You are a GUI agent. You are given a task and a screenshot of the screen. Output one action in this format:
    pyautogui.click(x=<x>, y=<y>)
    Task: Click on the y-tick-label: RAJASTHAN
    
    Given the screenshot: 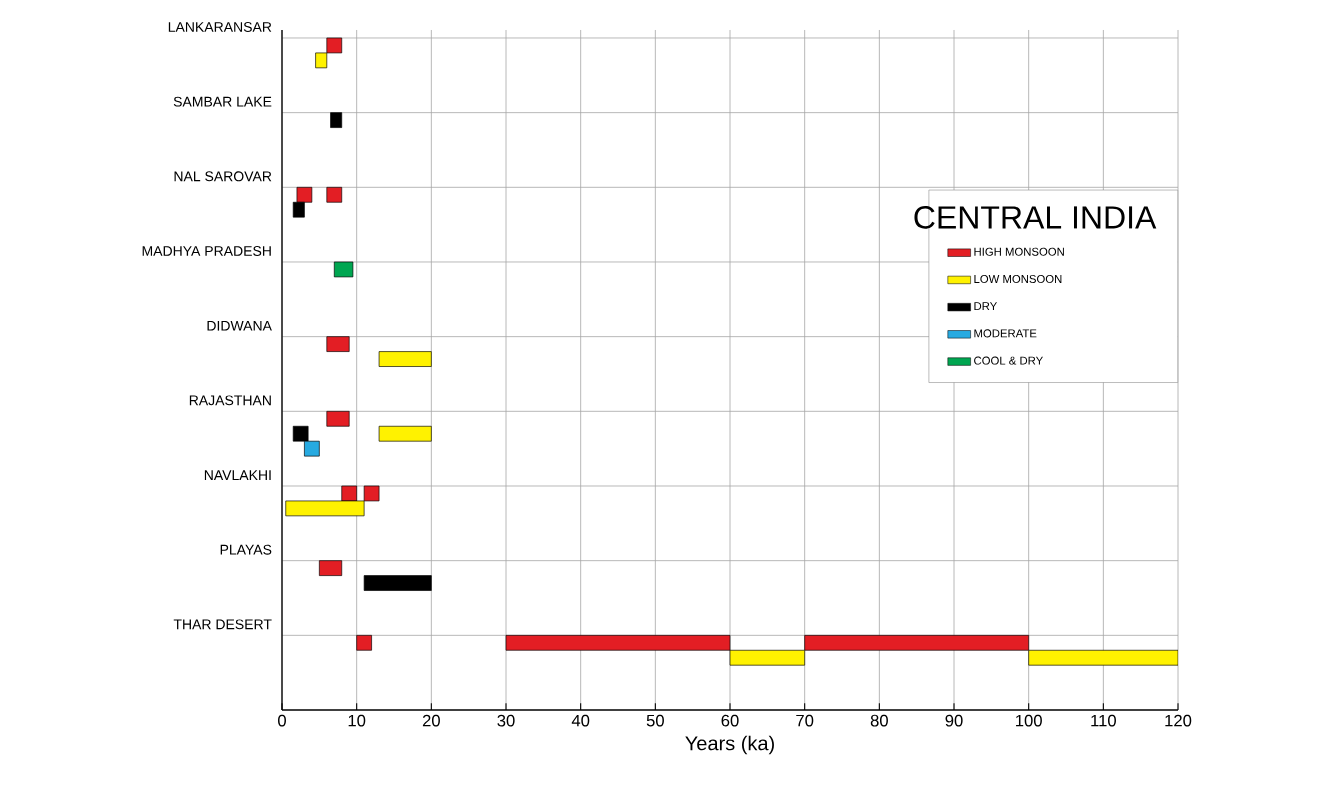 What is the action you would take?
    pyautogui.click(x=230, y=400)
    